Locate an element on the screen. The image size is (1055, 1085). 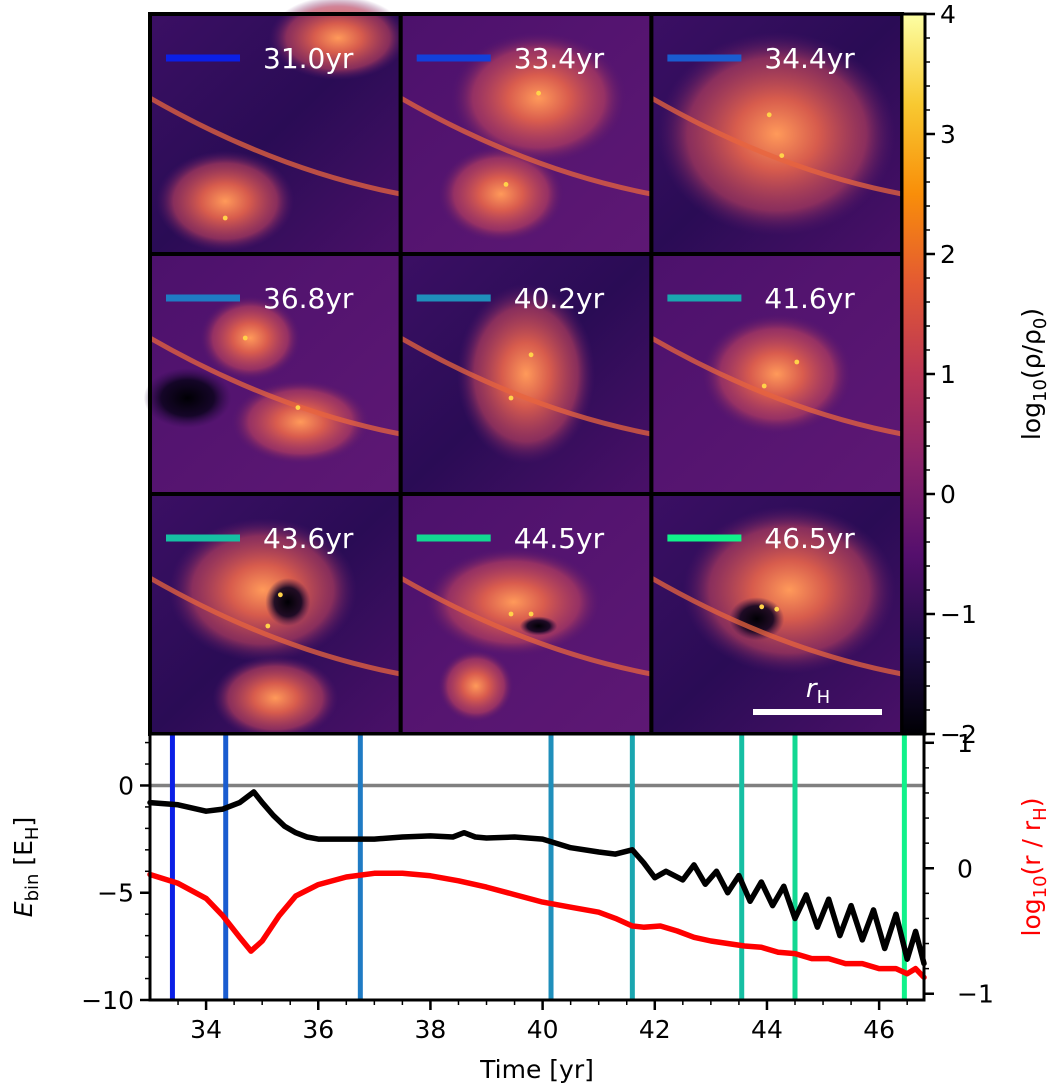
colorbar-tick-label: 1 is located at coordinates (948, 374).